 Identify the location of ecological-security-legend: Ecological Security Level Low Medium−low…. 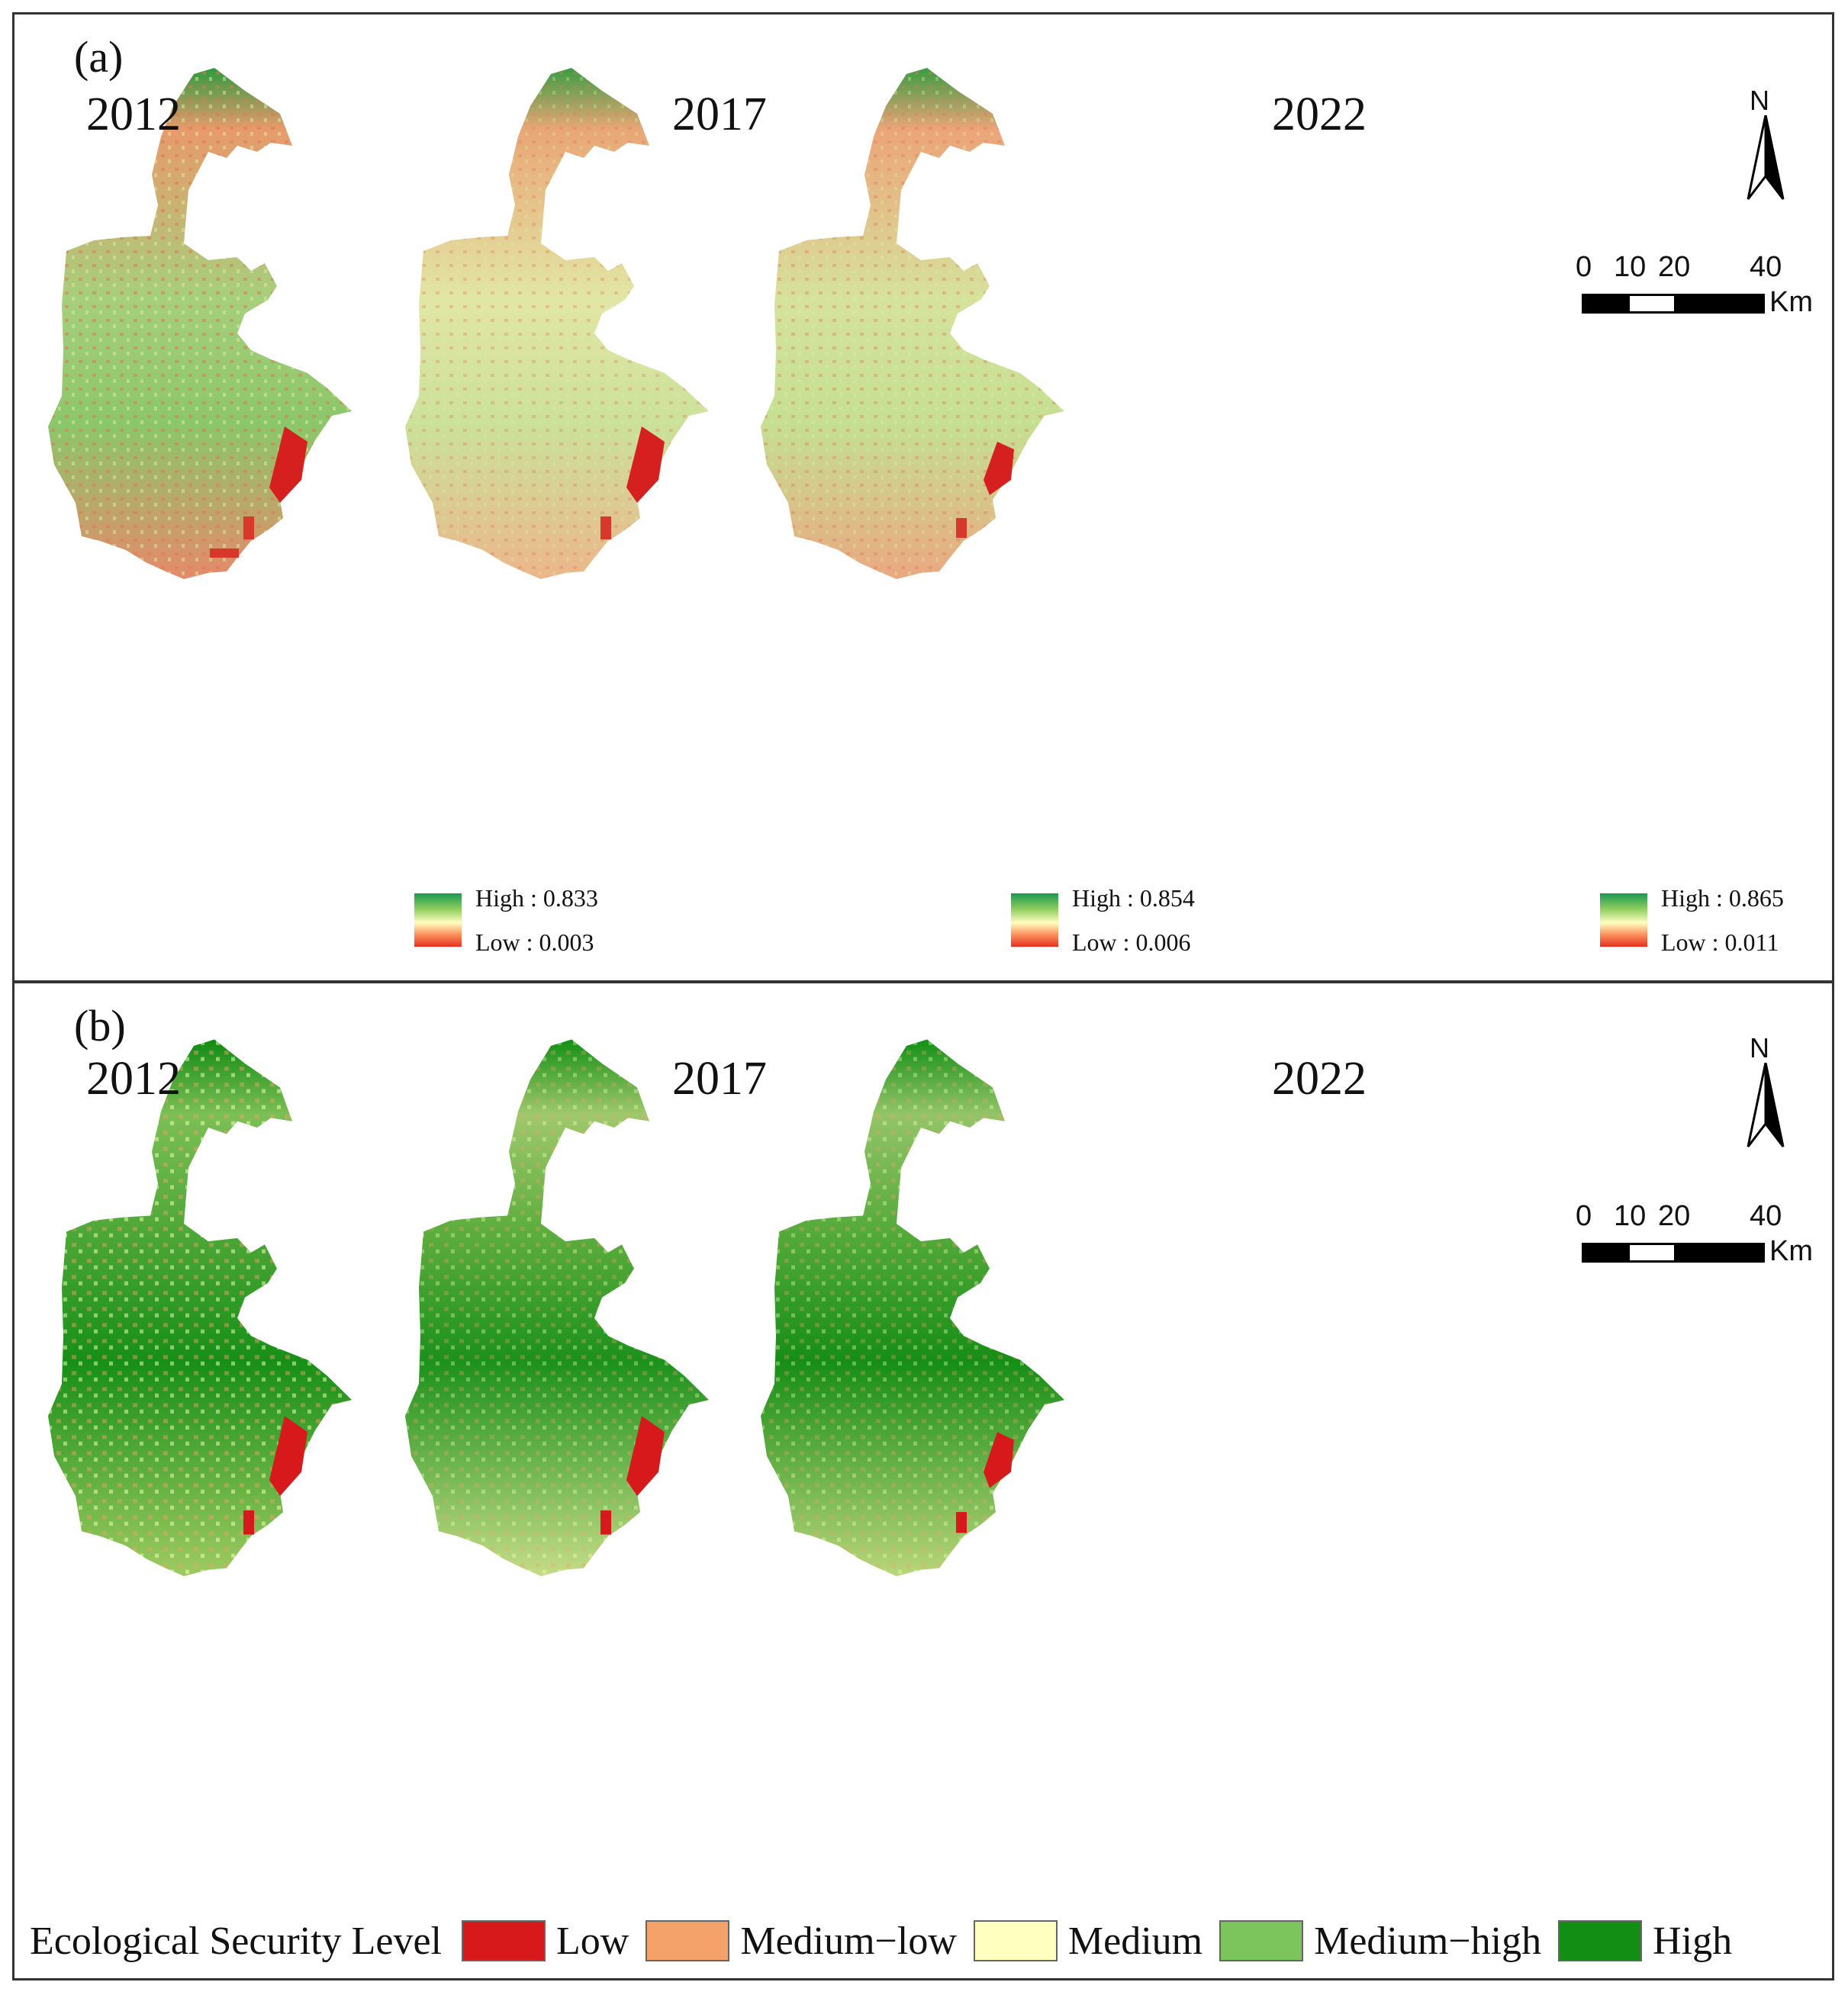
(881, 1941).